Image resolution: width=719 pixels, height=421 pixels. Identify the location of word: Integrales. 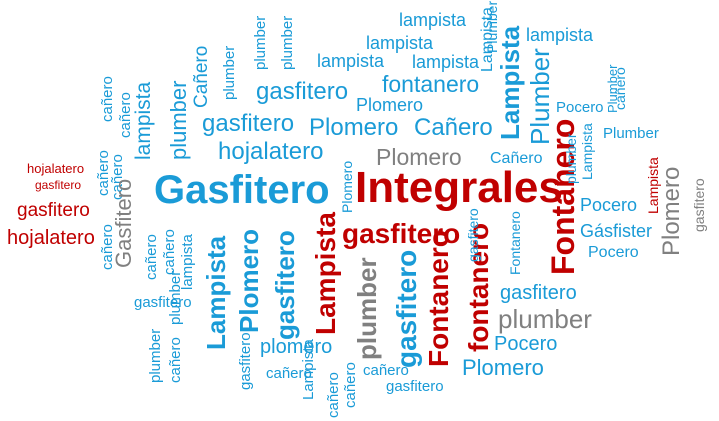
(459, 187).